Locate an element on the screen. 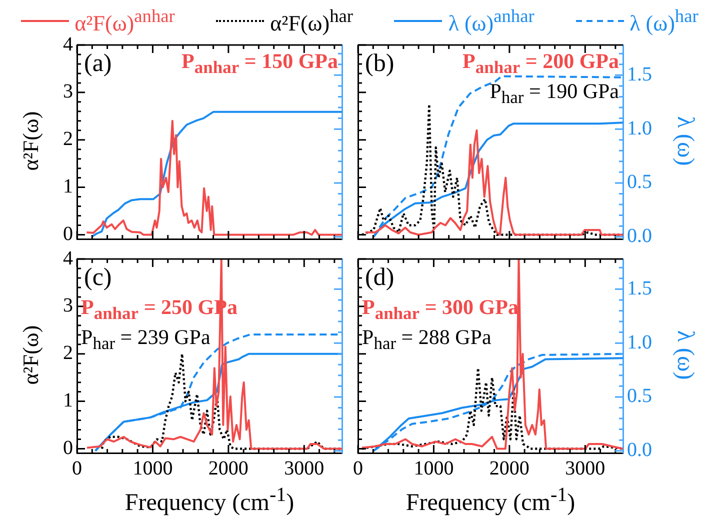  annotation: P$_{anhar}$ = 200 GPa is located at coordinates (540, 63).